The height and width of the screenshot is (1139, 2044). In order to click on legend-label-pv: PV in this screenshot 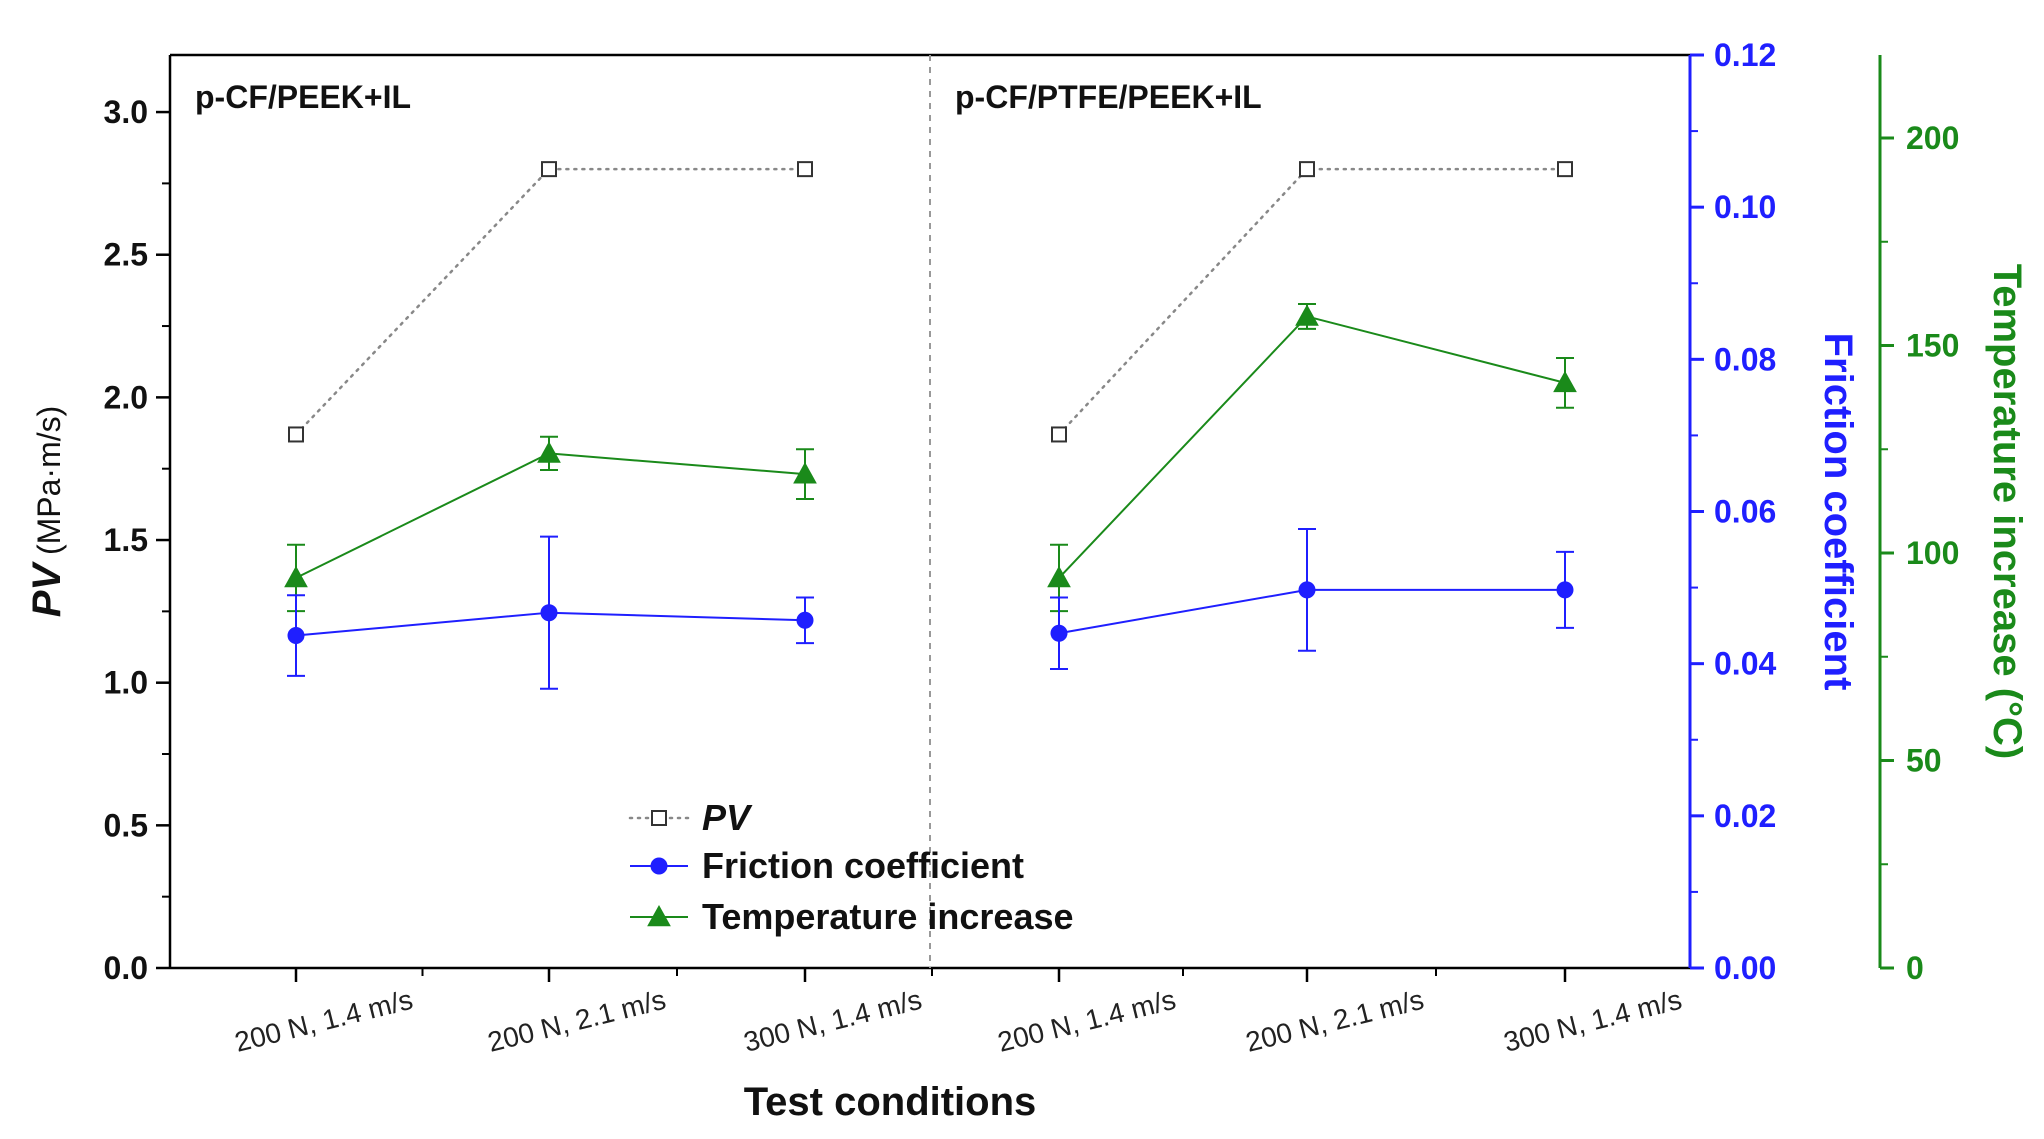, I will do `click(727, 817)`.